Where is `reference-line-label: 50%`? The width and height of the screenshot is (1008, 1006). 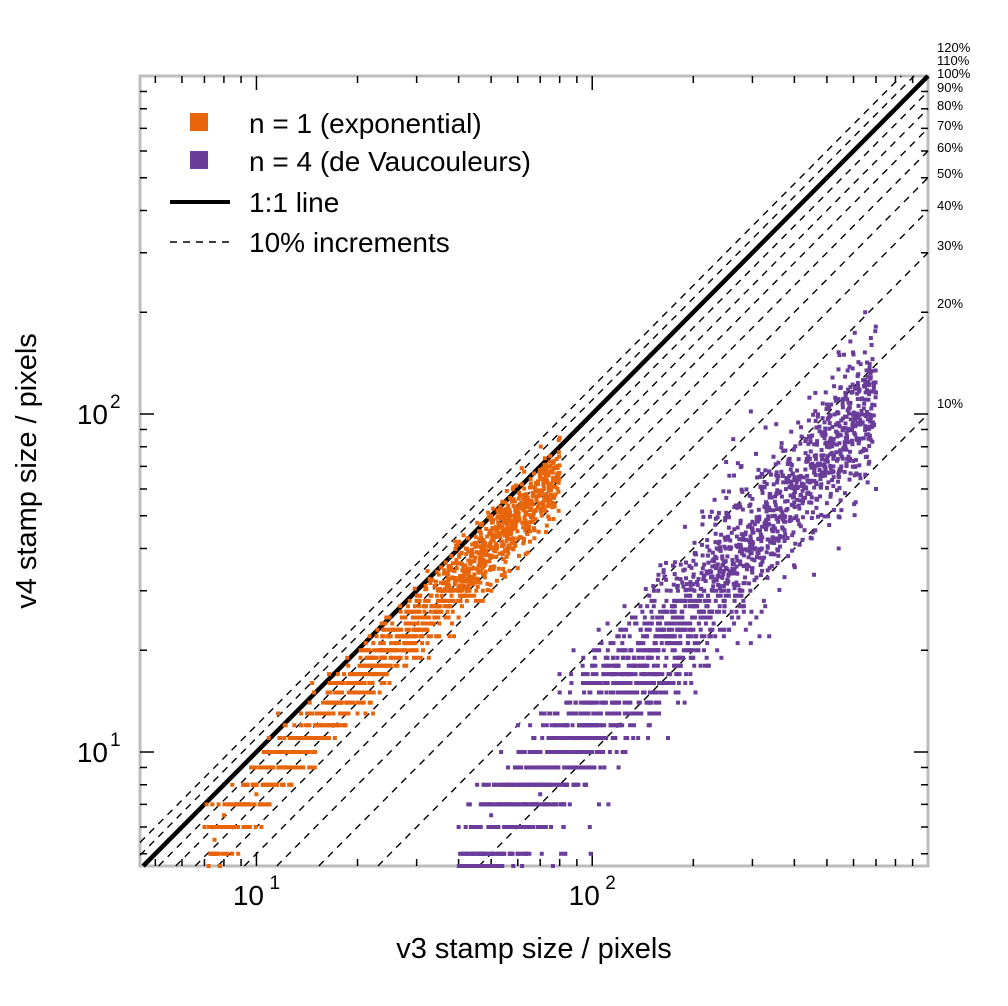 reference-line-label: 50% is located at coordinates (950, 173).